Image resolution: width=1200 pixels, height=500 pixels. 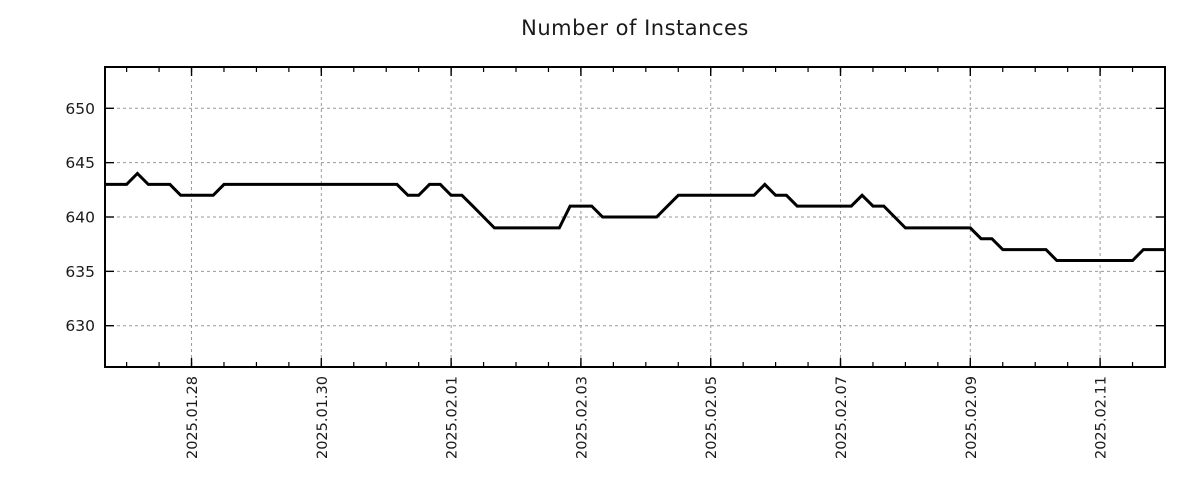 What do you see at coordinates (635, 28) in the screenshot?
I see `chart-title: Number of Instances` at bounding box center [635, 28].